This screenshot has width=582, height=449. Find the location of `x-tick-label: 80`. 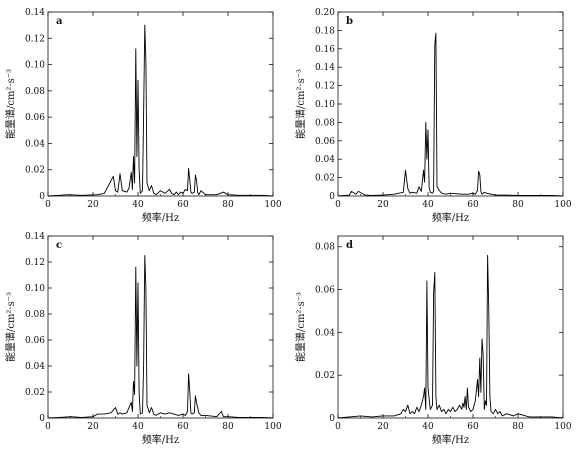

x-tick-label: 80 is located at coordinates (518, 427).